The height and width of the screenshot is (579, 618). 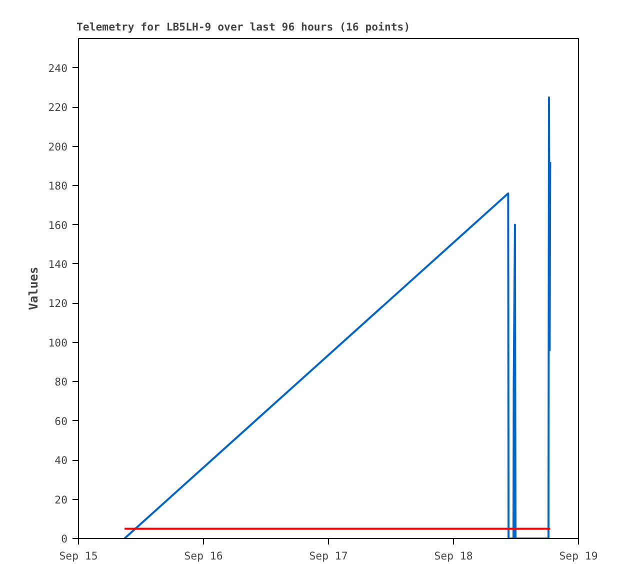 What do you see at coordinates (203, 556) in the screenshot?
I see `x-tick-label: Sep 16` at bounding box center [203, 556].